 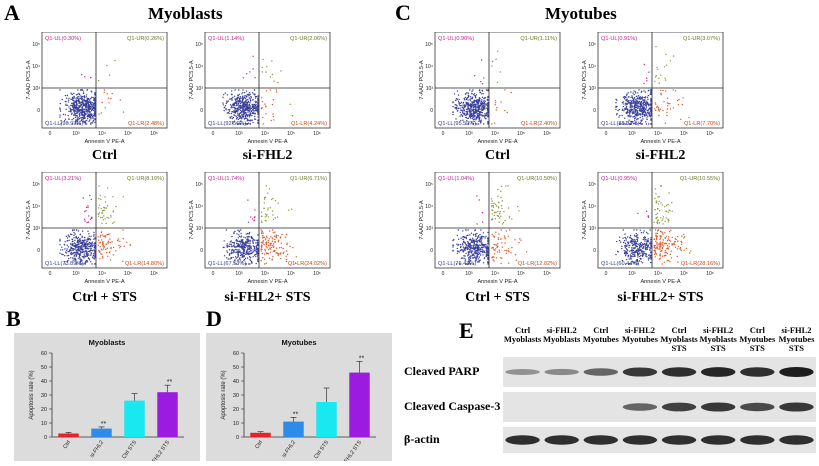 I want to click on event-dots, so click(x=259, y=225).